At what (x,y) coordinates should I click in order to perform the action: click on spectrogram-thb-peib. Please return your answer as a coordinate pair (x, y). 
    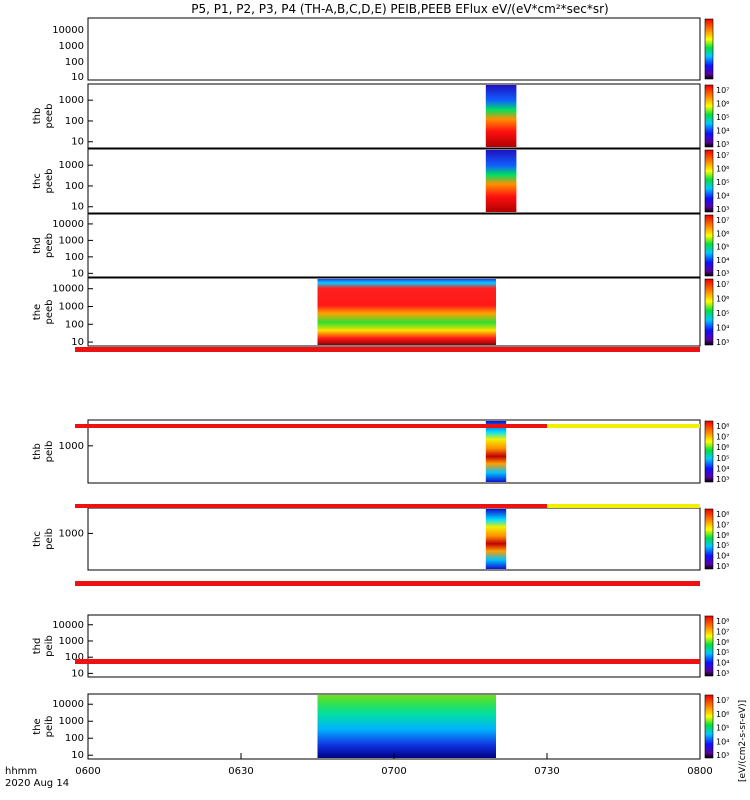
    Looking at the image, I should click on (496, 451).